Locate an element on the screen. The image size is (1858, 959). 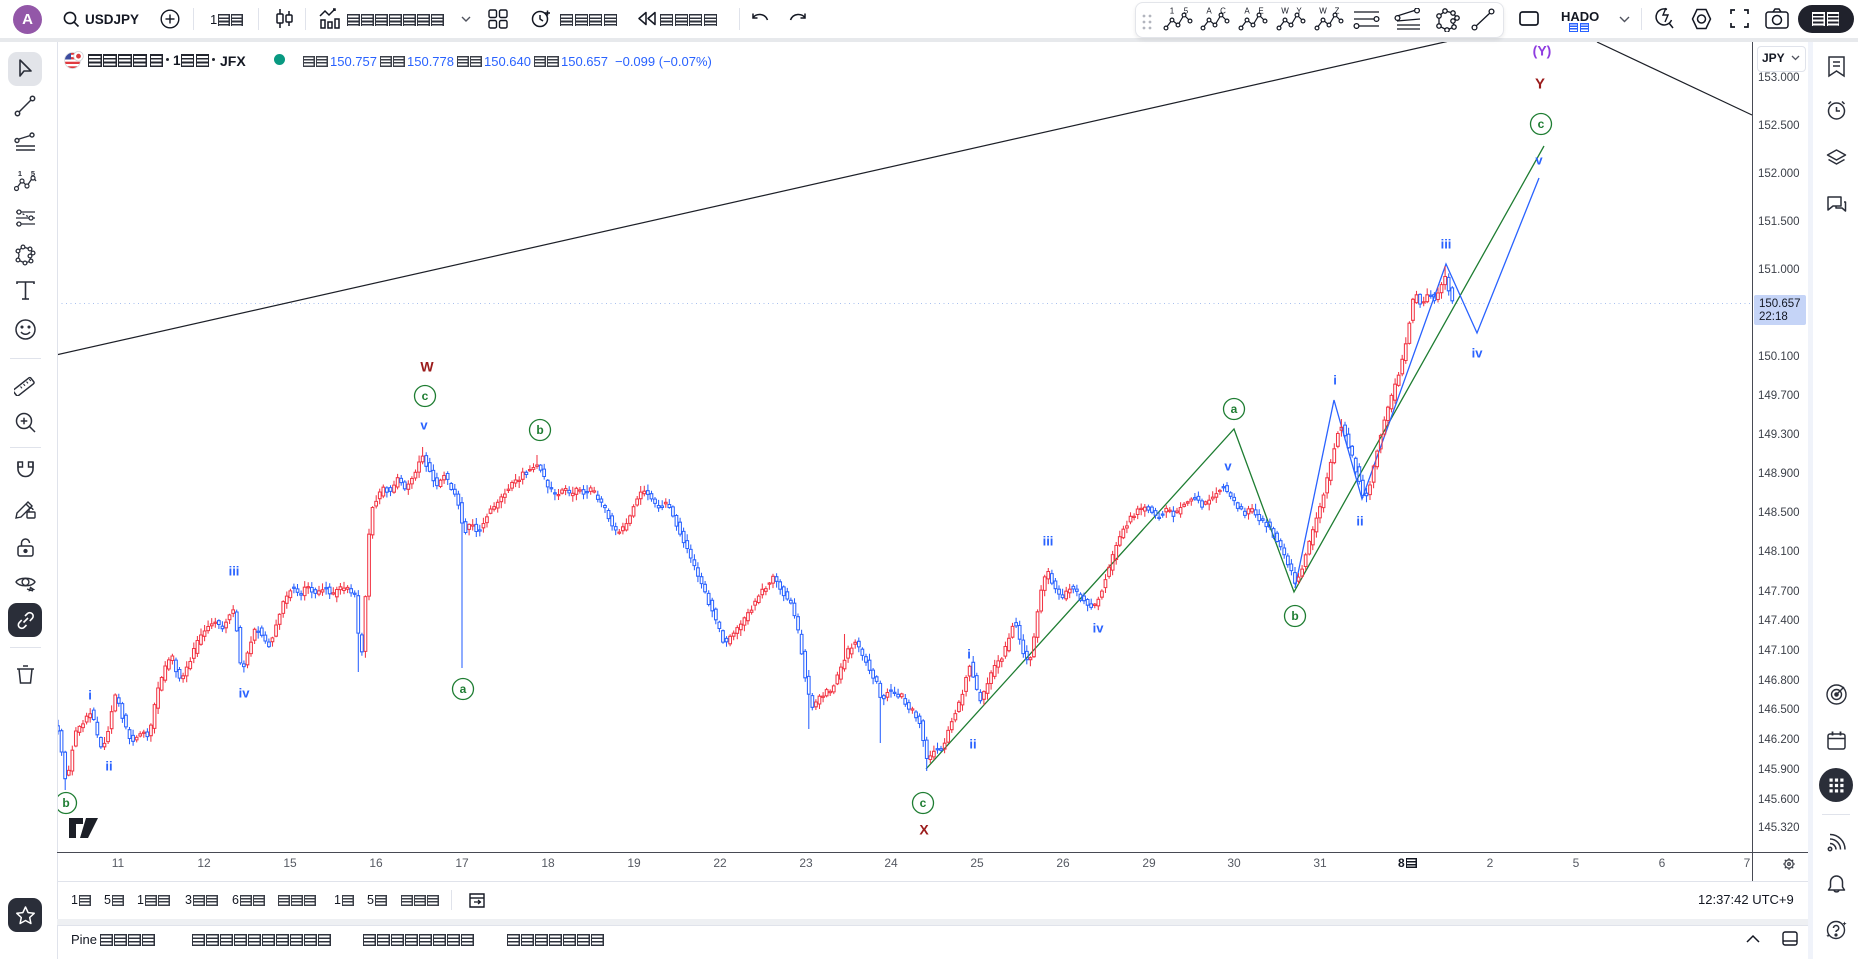
svg-text: Z is located at coordinates (1337, 11).